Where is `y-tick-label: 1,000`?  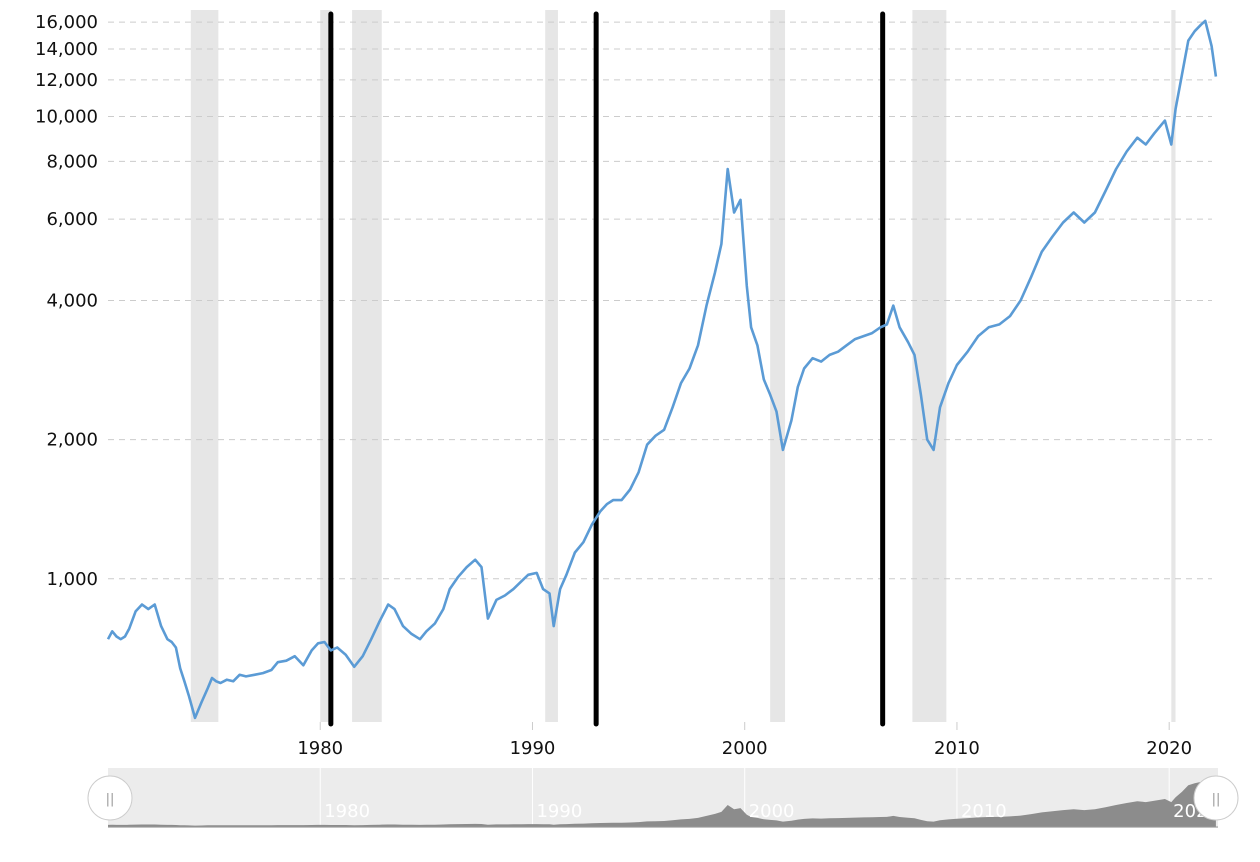
y-tick-label: 1,000 is located at coordinates (72, 579).